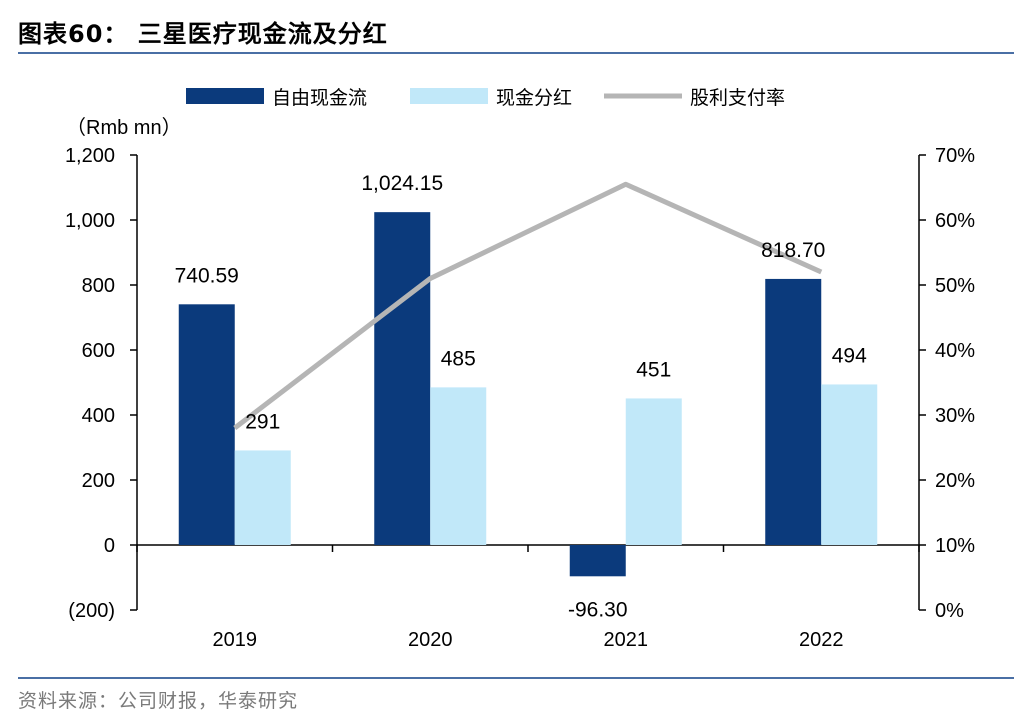 The width and height of the screenshot is (1036, 728). What do you see at coordinates (235, 640) in the screenshot?
I see `x-axis-category-label: 2019` at bounding box center [235, 640].